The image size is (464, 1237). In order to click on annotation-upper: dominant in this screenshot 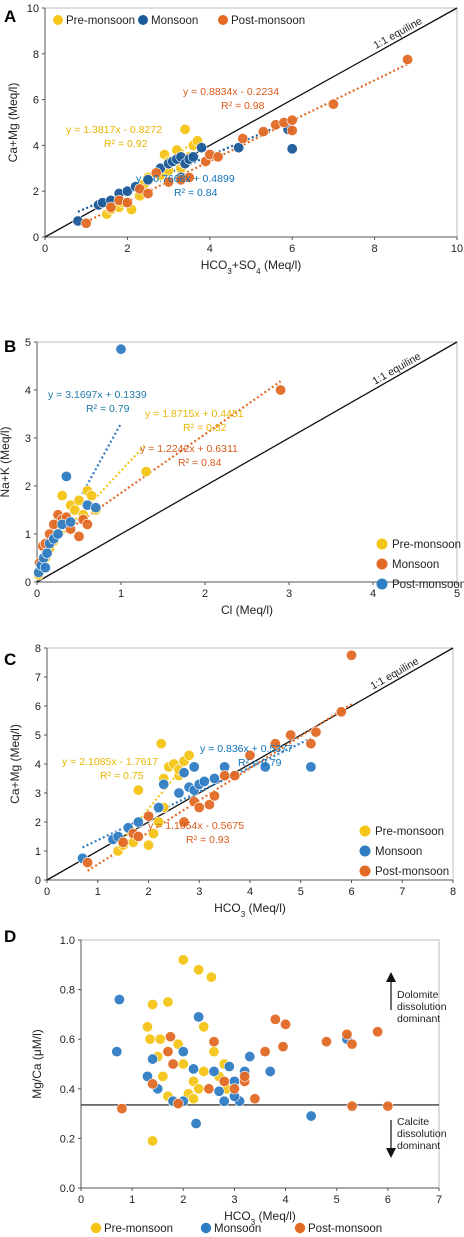, I will do `click(418, 1019)`.